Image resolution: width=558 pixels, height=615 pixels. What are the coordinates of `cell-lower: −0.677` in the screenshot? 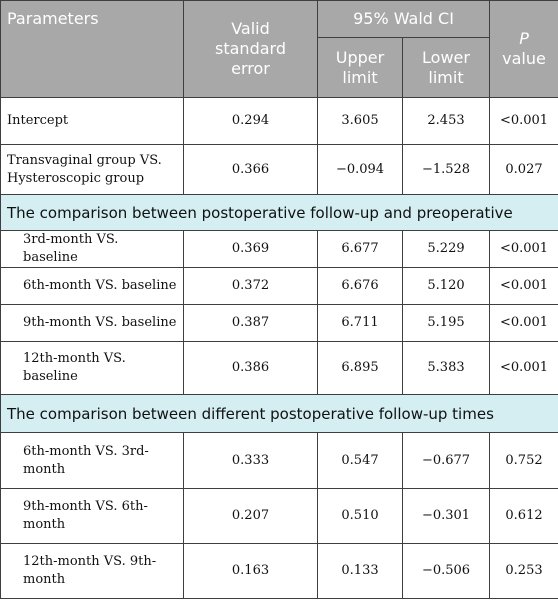 It's located at (446, 460).